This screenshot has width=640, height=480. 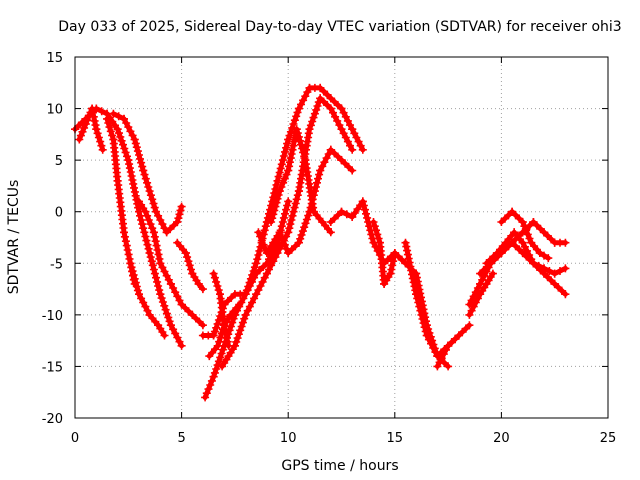 I want to click on series-line, so click(x=524, y=235).